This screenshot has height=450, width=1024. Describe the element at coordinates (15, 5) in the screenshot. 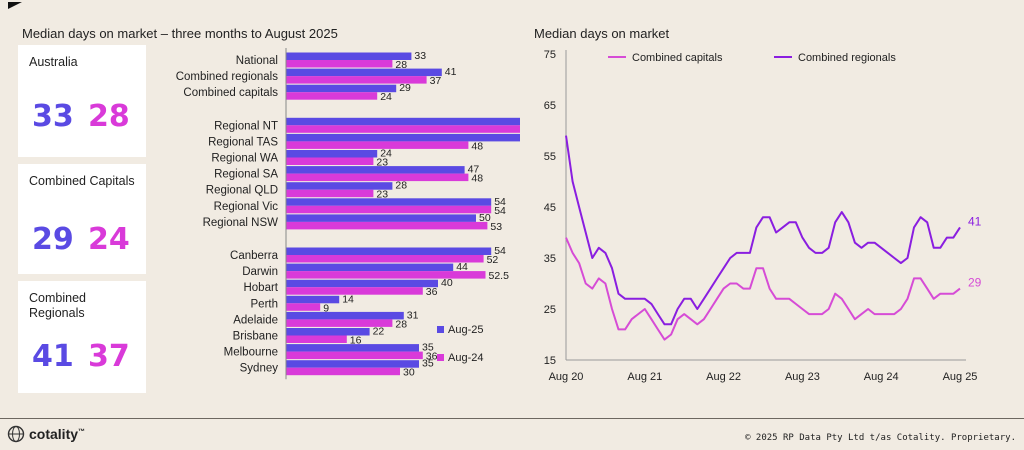

I see `corner-mark` at that location.